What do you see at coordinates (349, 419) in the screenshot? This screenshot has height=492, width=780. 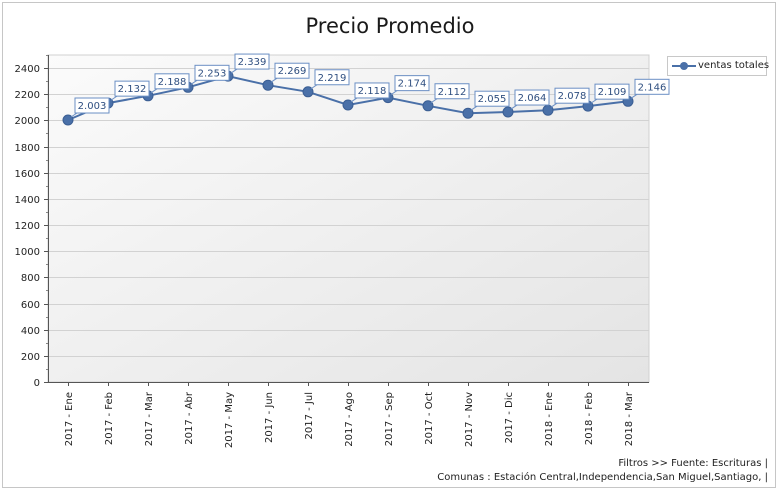 I see `x-tick-label: 2017 - Ago` at bounding box center [349, 419].